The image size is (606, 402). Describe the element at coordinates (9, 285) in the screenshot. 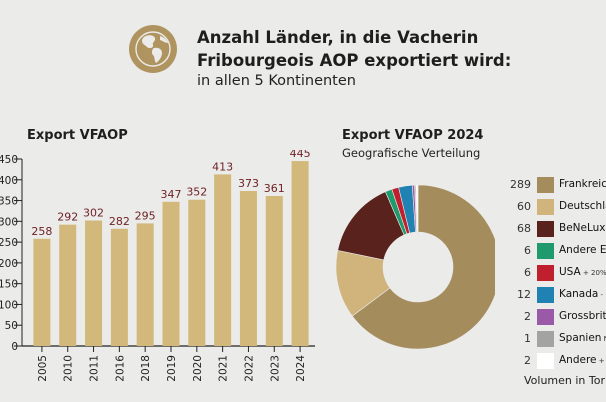

I see `y-tick-label: 150` at that location.